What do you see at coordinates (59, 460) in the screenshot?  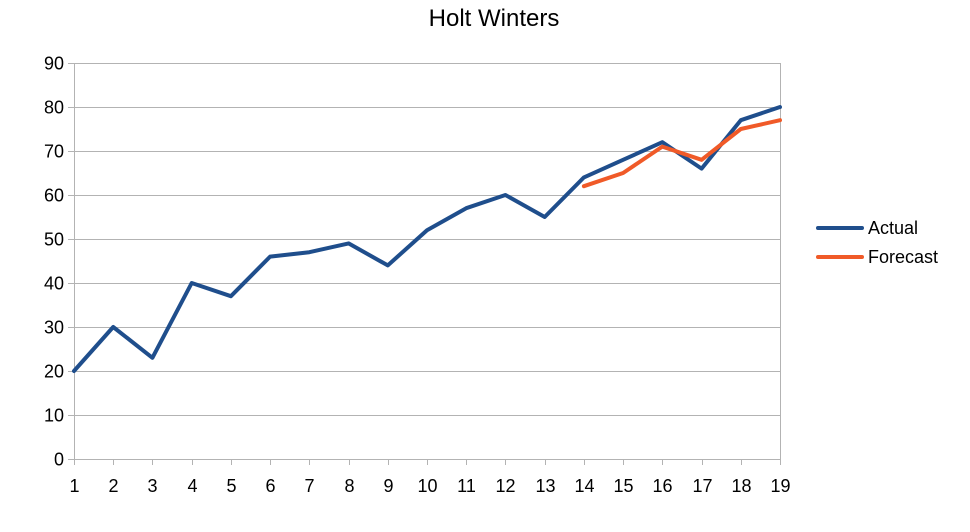 I see `y-tick-label: 0` at bounding box center [59, 460].